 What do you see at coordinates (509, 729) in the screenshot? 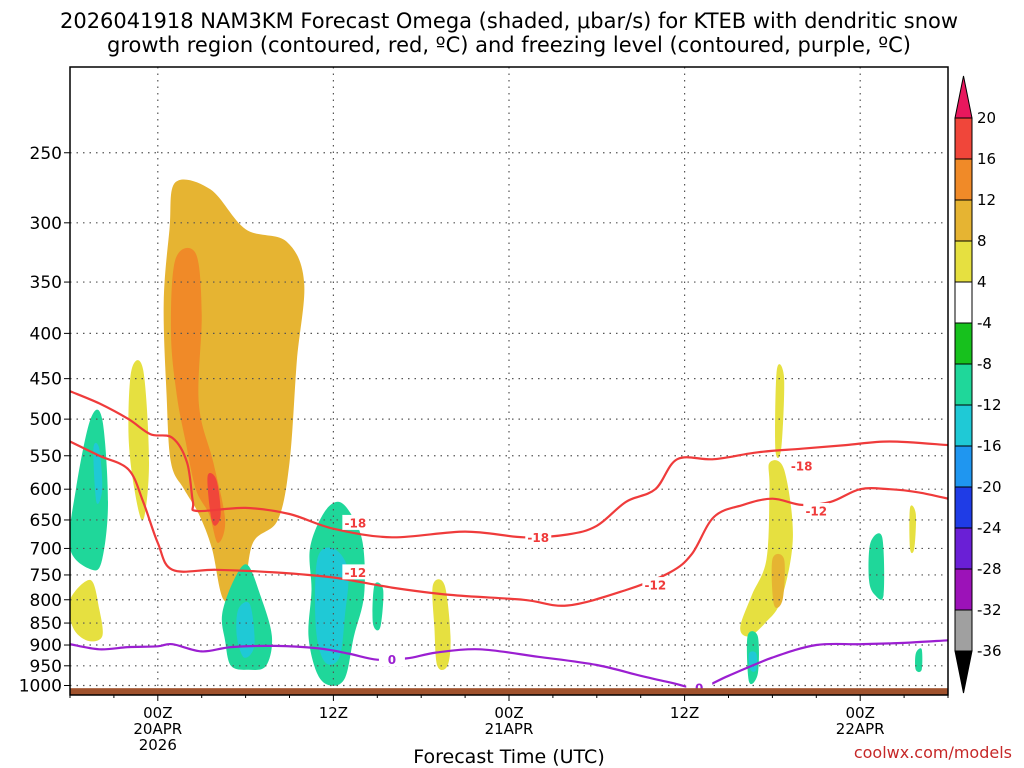
I see `x-tick-label-24-1: 21APR` at bounding box center [509, 729].